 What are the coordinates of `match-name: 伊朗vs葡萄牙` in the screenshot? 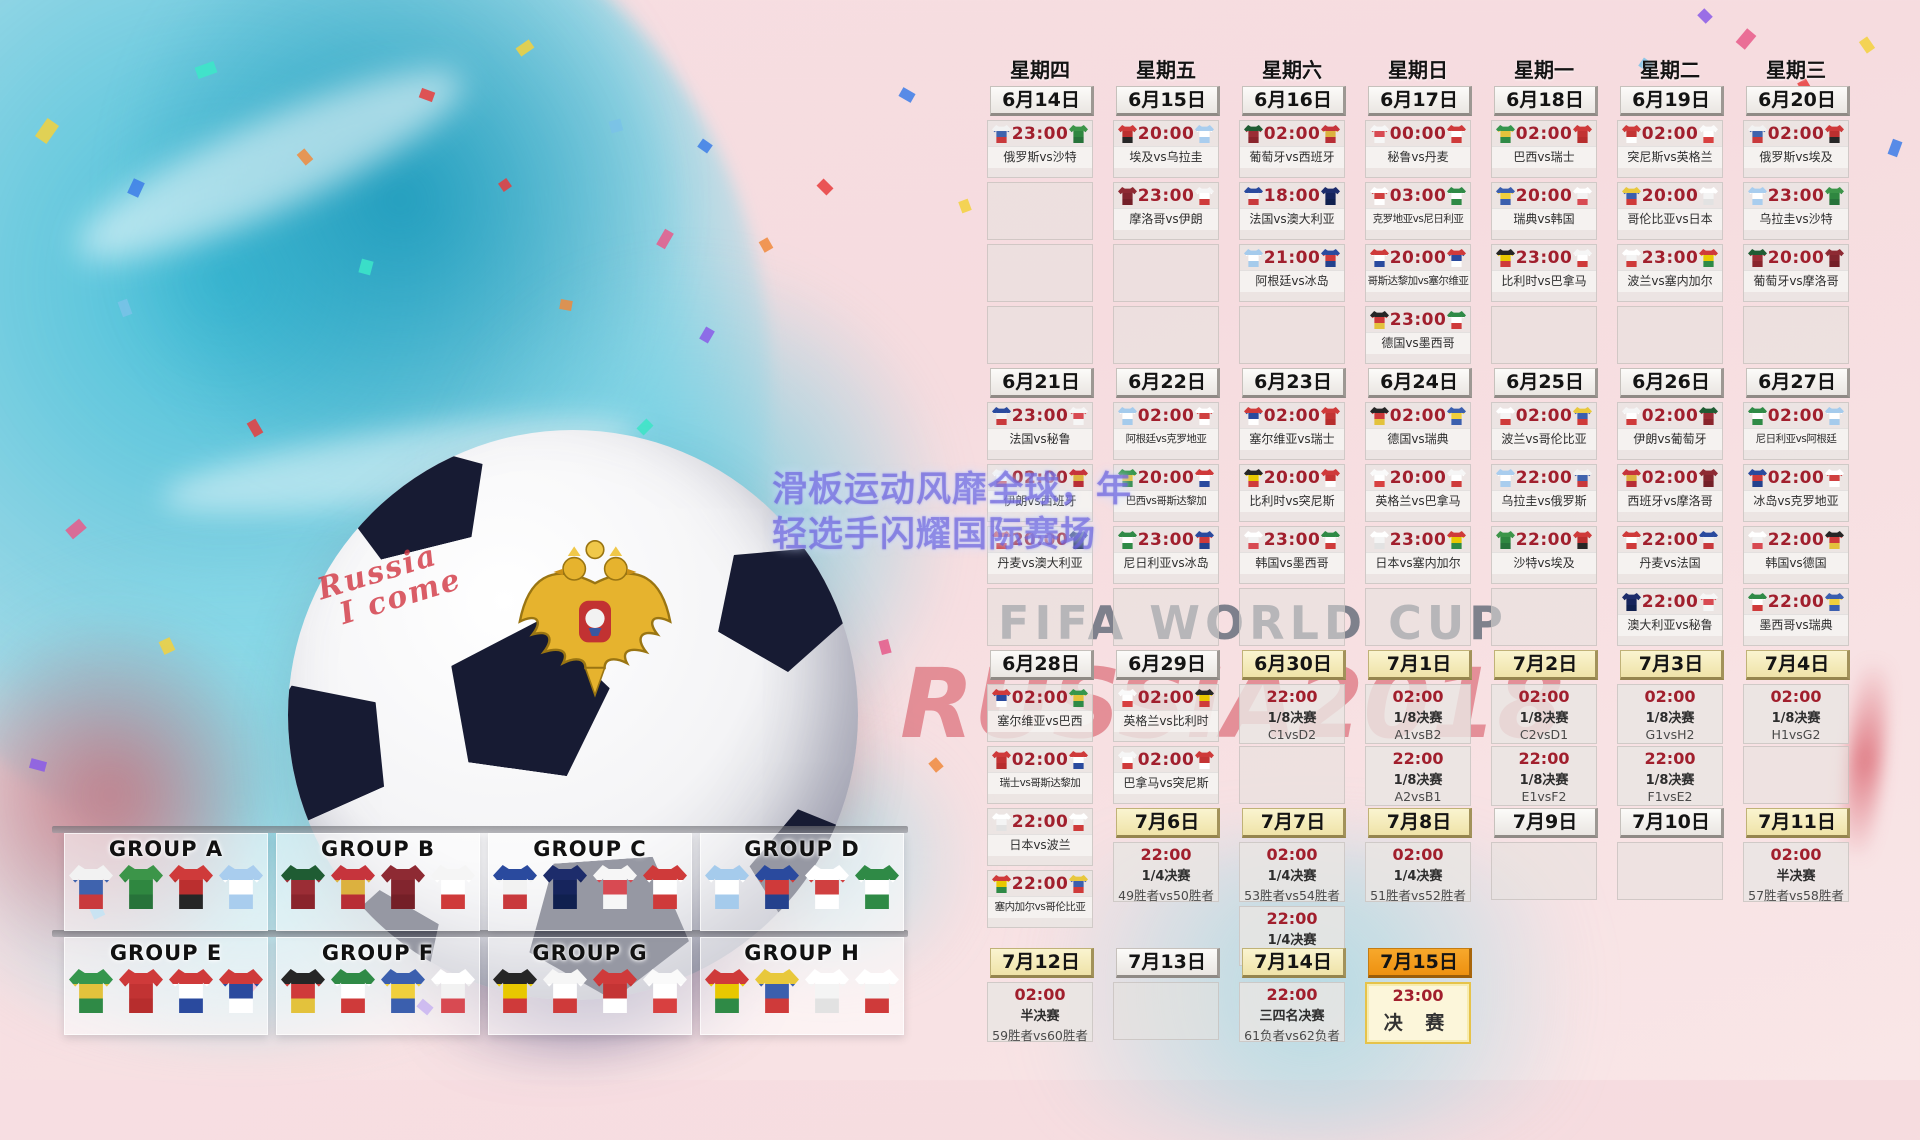 It's located at (1670, 439).